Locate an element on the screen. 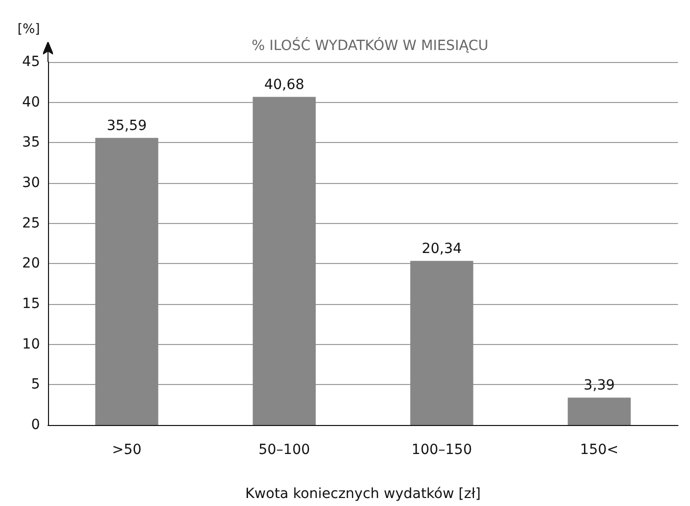 The width and height of the screenshot is (690, 506). y-tick-label: 15 is located at coordinates (31, 304).